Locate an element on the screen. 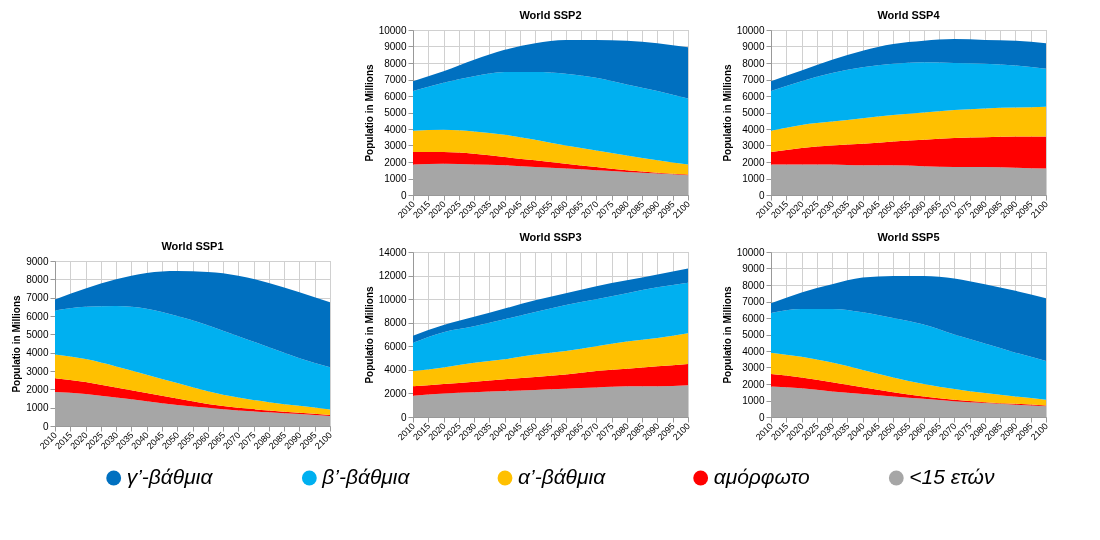 The height and width of the screenshot is (540, 1100). legend-label: β’-βάθμια is located at coordinates (366, 476).